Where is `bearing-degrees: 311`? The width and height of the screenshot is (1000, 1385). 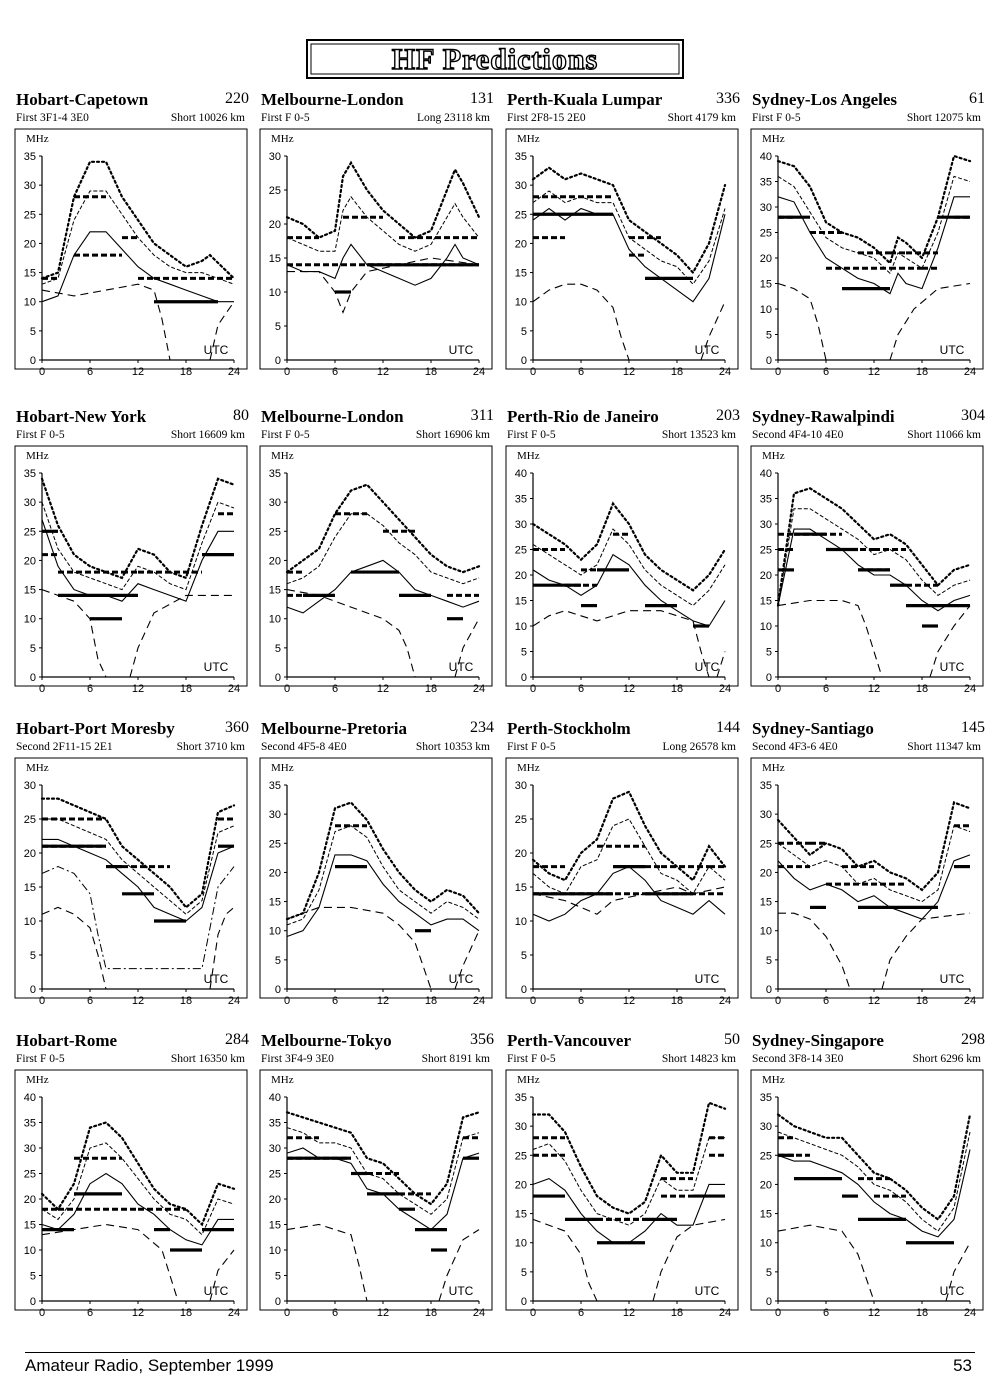
bearing-degrees: 311 is located at coordinates (482, 415).